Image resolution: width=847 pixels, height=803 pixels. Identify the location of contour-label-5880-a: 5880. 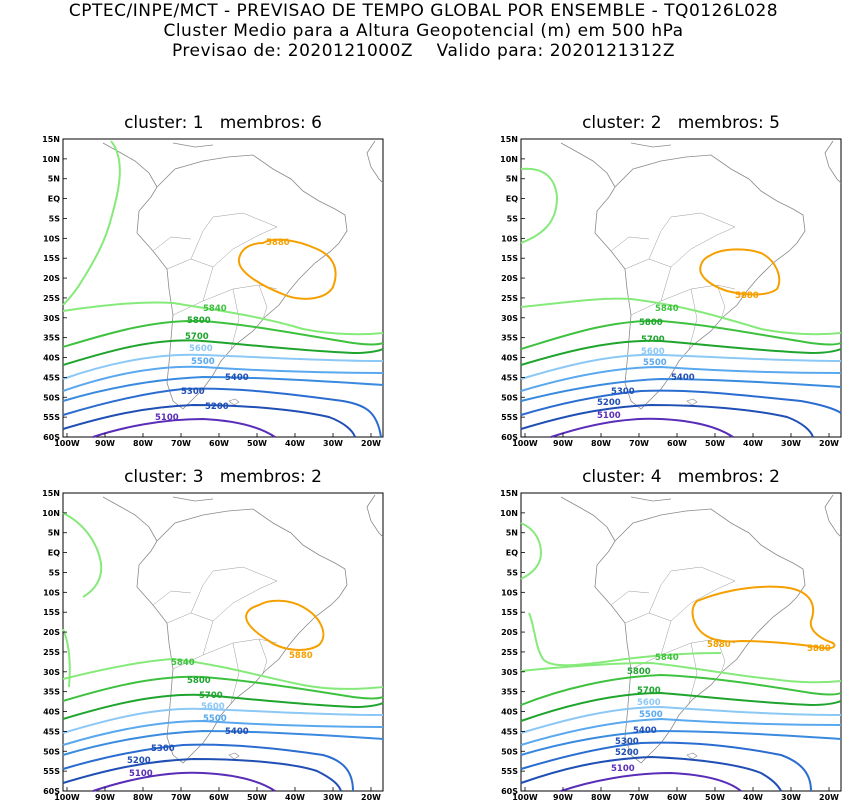
(719, 645).